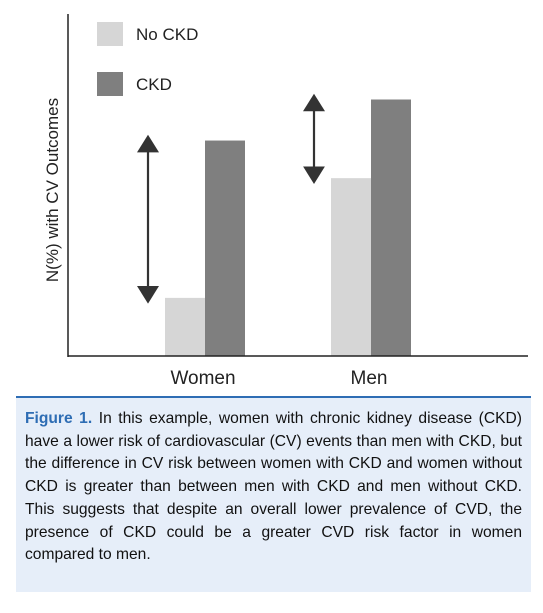 This screenshot has width=543, height=613. What do you see at coordinates (391, 227) in the screenshot?
I see `bar-men-ckd` at bounding box center [391, 227].